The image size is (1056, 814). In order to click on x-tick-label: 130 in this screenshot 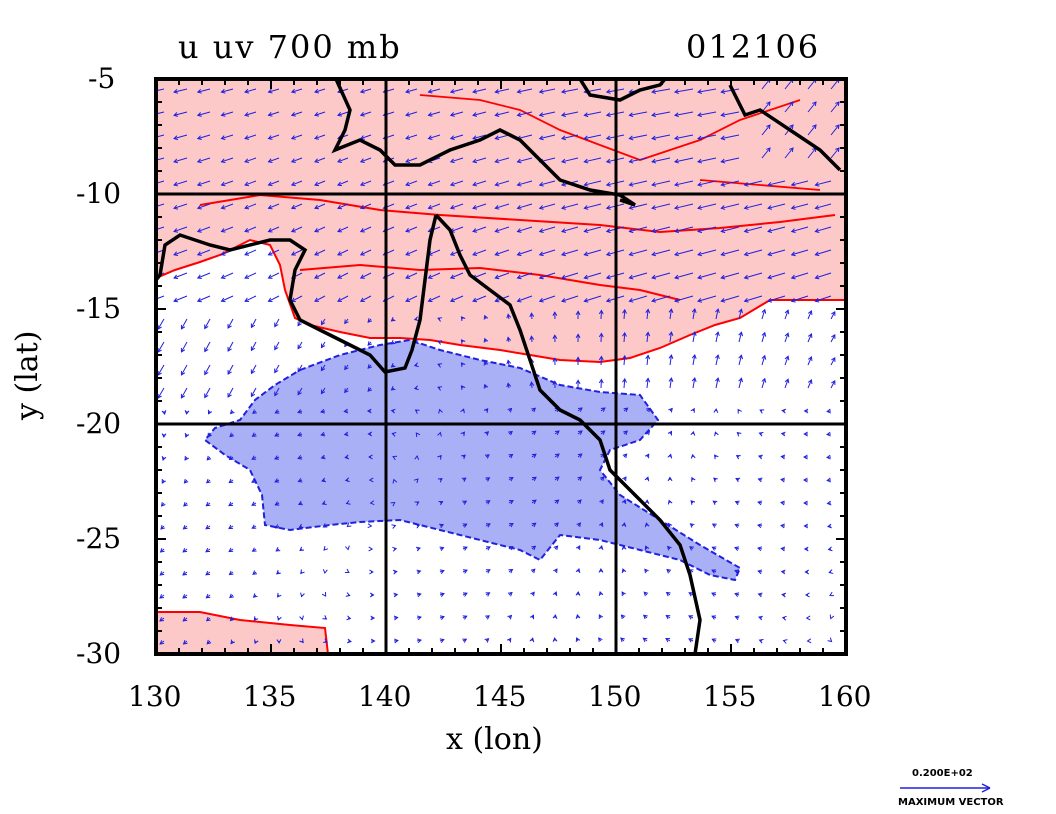, I will do `click(155, 696)`.